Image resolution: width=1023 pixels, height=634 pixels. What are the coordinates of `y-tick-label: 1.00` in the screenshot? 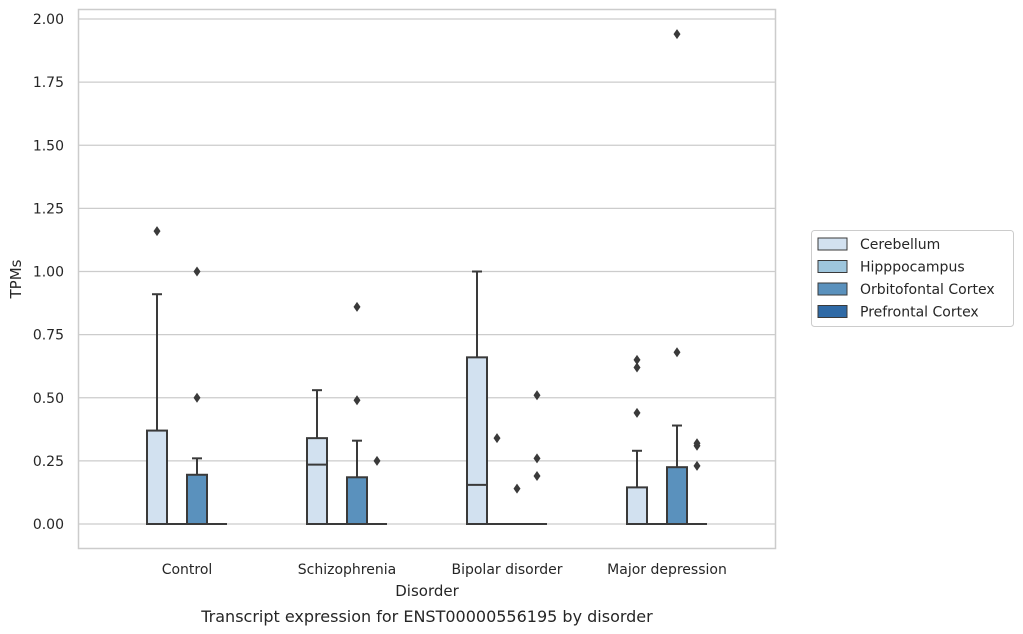 It's located at (48, 273).